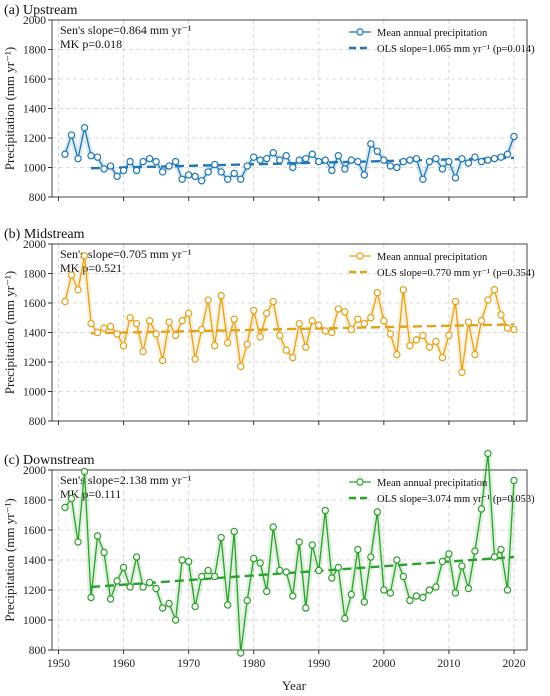 This screenshot has width=550, height=696. I want to click on x-tick-label: 2000, so click(383, 664).